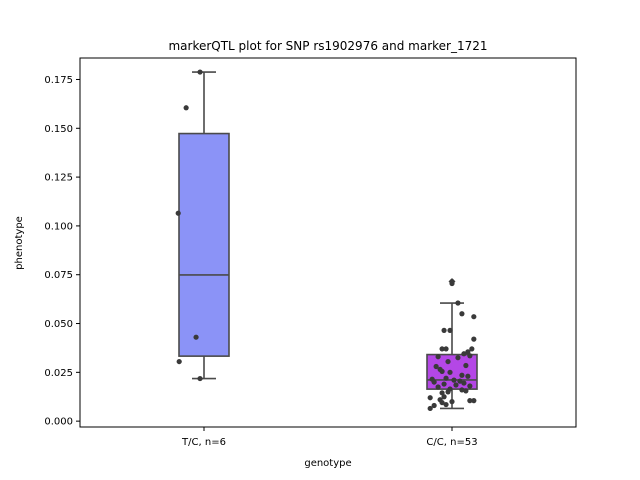 Image resolution: width=640 pixels, height=480 pixels. What do you see at coordinates (58, 226) in the screenshot?
I see `y-tick-label: 0.100` at bounding box center [58, 226].